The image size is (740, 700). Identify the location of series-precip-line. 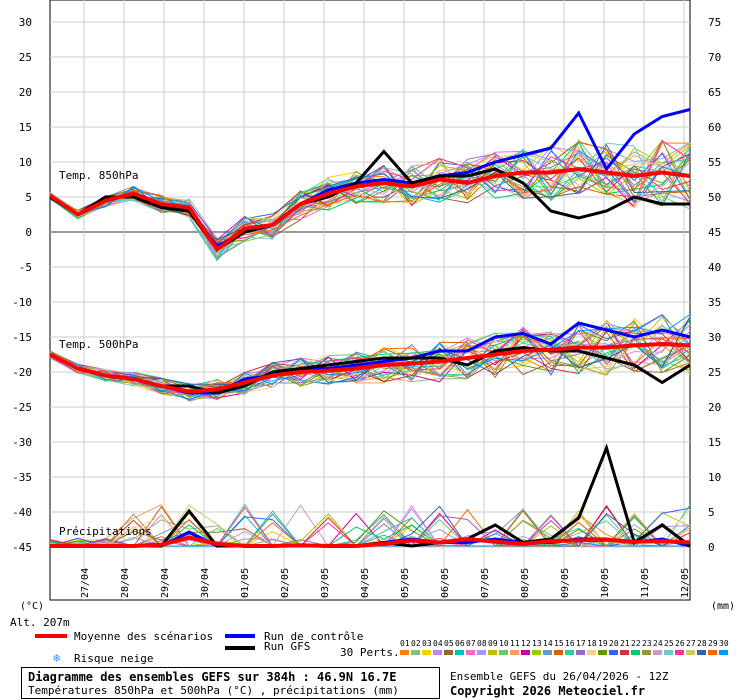
(370, 541).